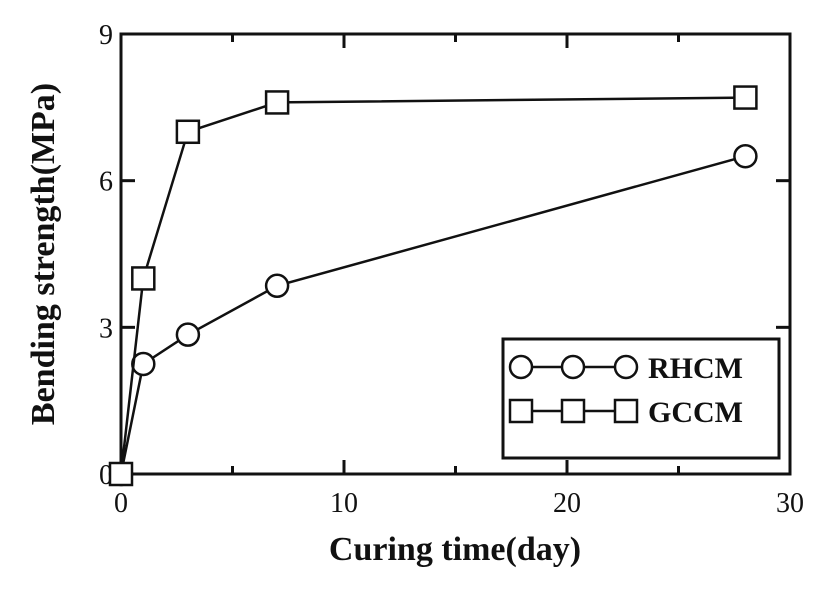  I want to click on legend-label: RHCM, so click(695, 368).